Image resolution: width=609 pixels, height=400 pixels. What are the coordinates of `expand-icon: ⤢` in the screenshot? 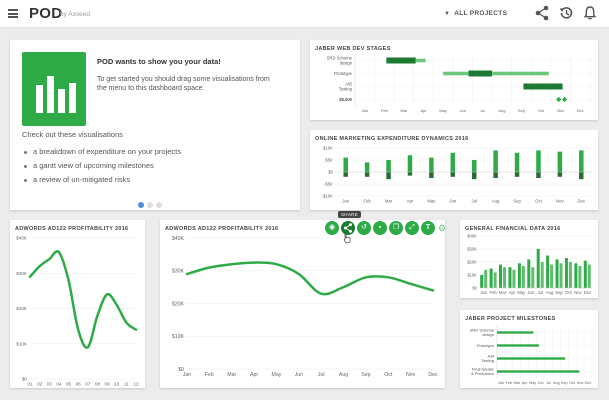 It's located at (412, 228).